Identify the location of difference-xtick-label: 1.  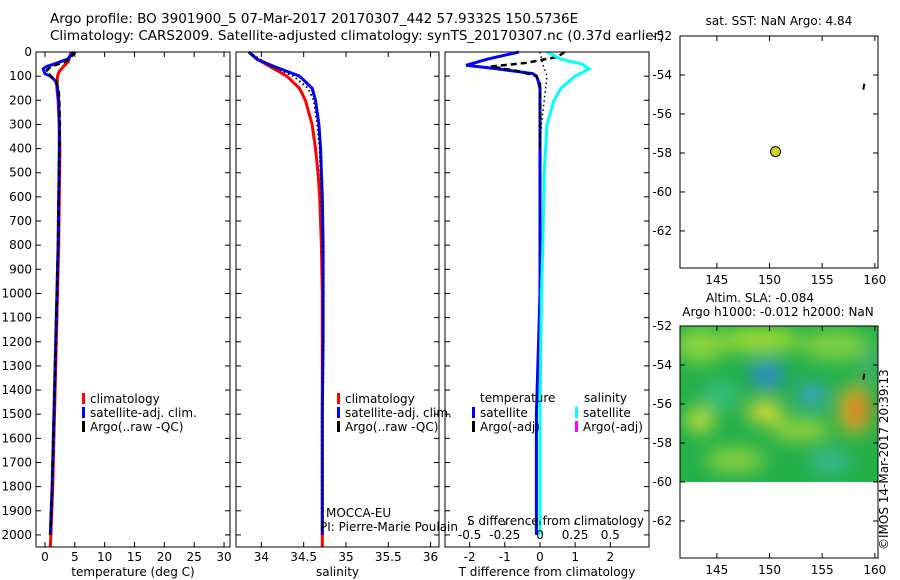
(575, 557).